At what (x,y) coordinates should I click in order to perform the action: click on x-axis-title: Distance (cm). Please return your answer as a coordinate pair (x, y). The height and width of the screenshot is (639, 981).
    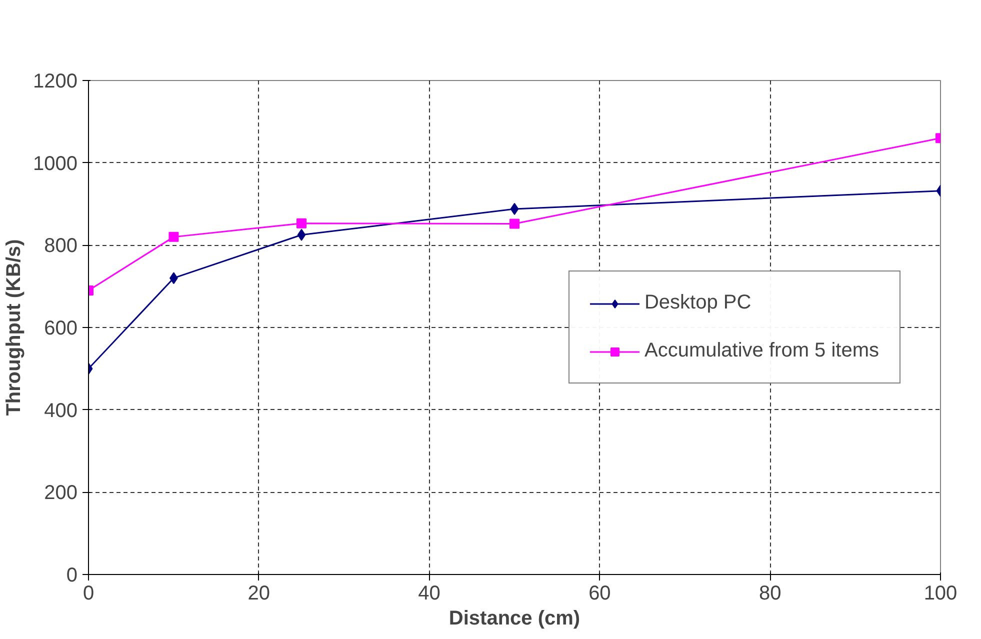
    Looking at the image, I should click on (514, 619).